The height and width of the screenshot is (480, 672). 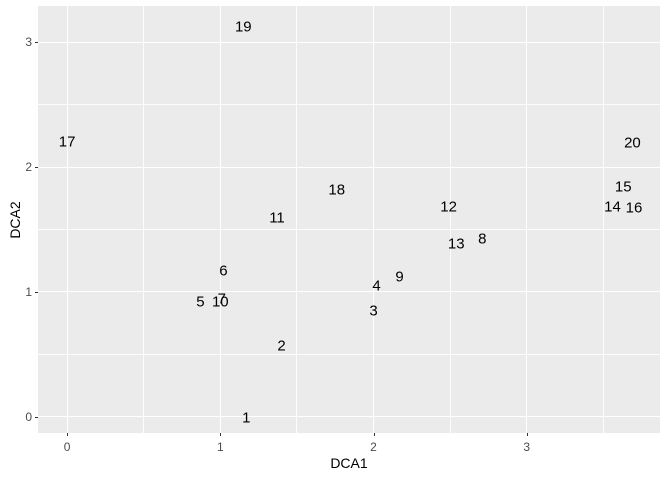 What do you see at coordinates (448, 207) in the screenshot?
I see `point-label-12: 12` at bounding box center [448, 207].